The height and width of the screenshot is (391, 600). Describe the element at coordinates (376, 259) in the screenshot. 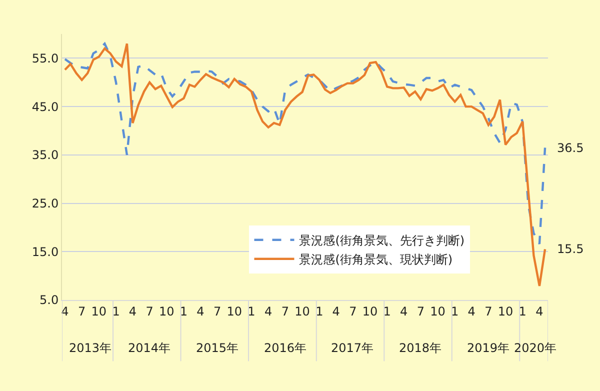

I see `legend-label: 景況感(街角景気、現状判断)` at that location.